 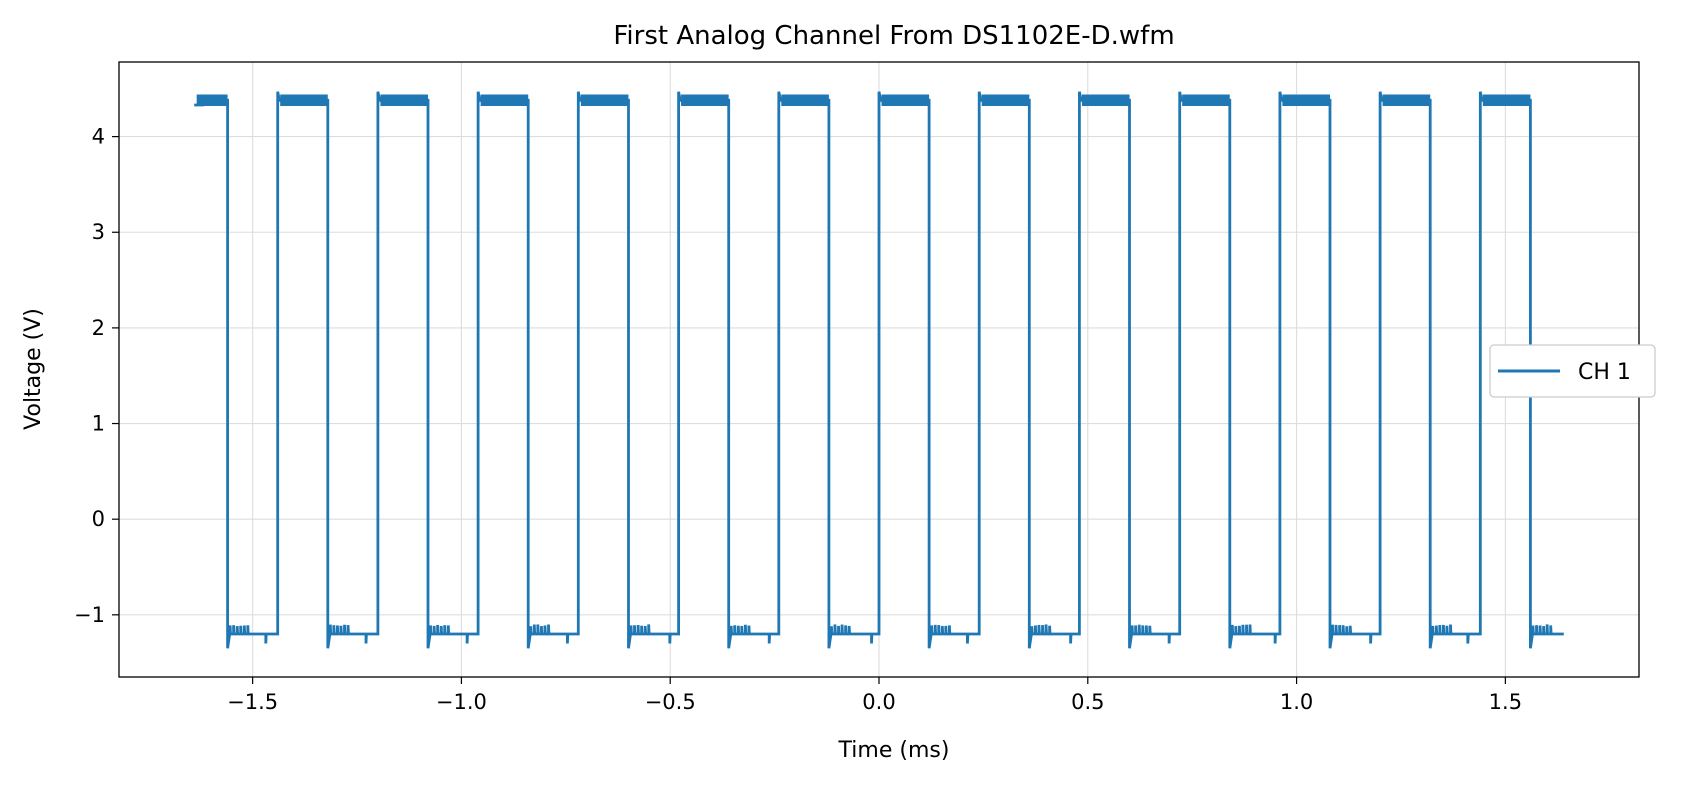 What do you see at coordinates (33, 369) in the screenshot?
I see `y-axis-label: Voltage (V)` at bounding box center [33, 369].